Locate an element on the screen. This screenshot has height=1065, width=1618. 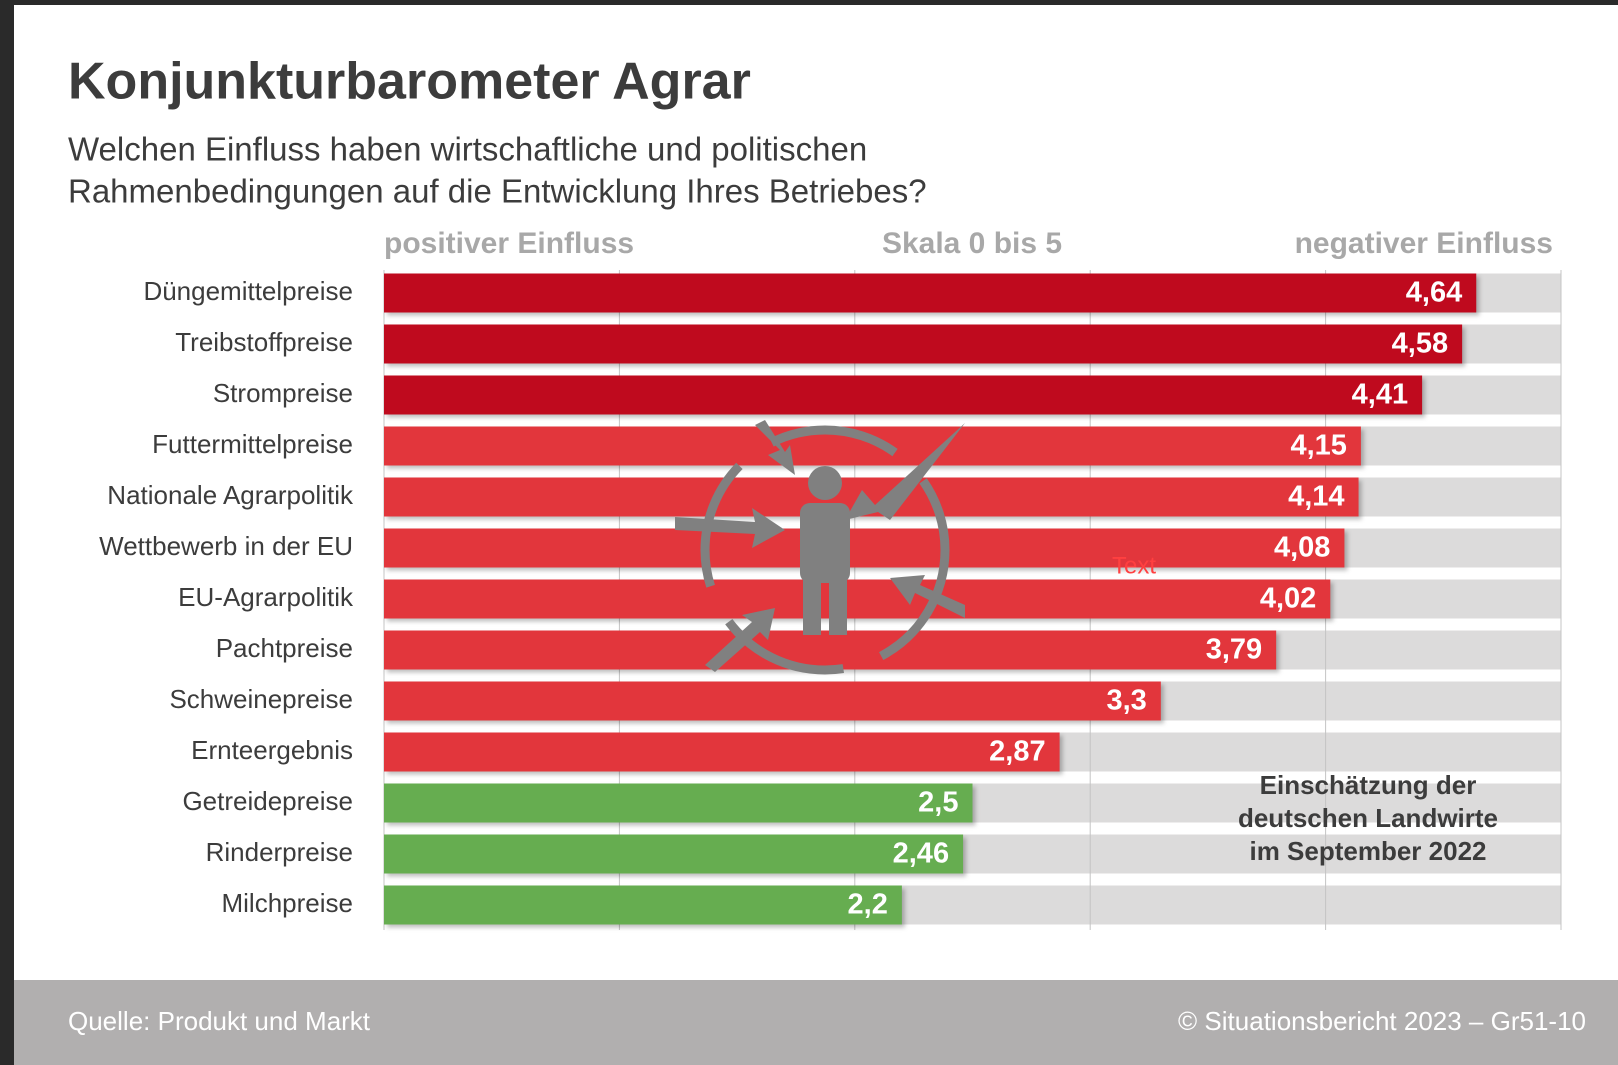
annotation: im September 2022 is located at coordinates (1367, 851).